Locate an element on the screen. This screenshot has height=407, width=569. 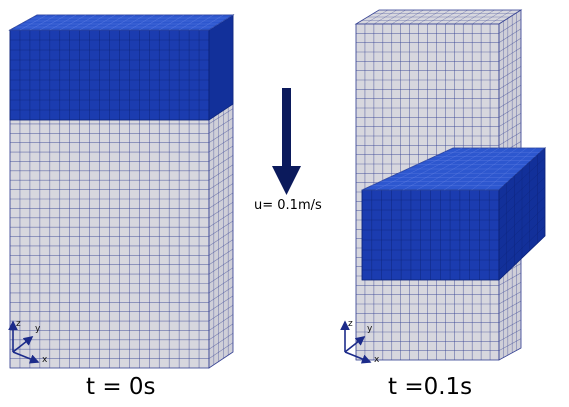
velocity-arrow-head is located at coordinates (286, 180).